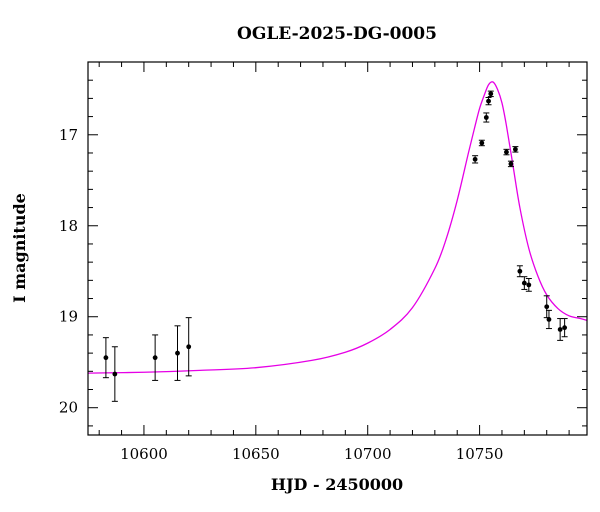 The height and width of the screenshot is (512, 600). What do you see at coordinates (144, 454) in the screenshot?
I see `x-tick-label: 10600` at bounding box center [144, 454].